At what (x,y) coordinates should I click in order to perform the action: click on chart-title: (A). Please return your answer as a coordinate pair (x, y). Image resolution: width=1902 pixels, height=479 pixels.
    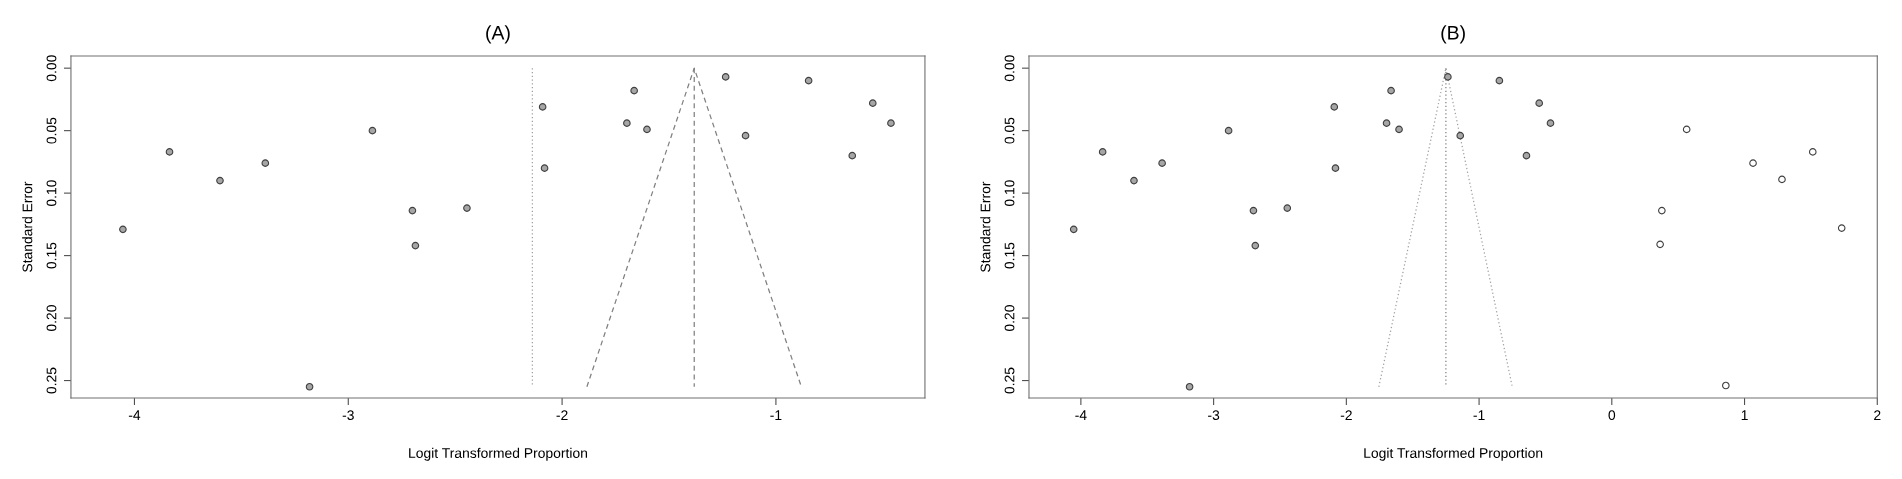
    Looking at the image, I should click on (498, 34).